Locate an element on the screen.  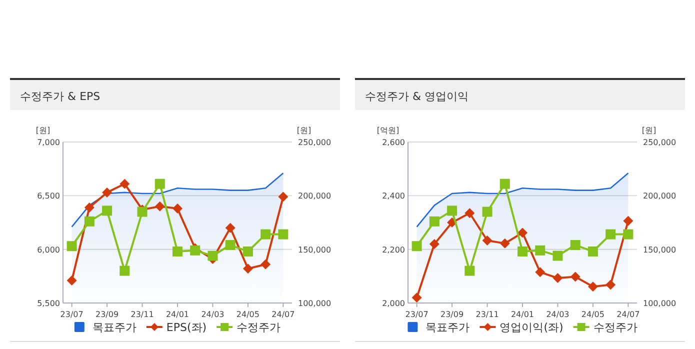
y-tick-label: 2,200 is located at coordinates (393, 249).